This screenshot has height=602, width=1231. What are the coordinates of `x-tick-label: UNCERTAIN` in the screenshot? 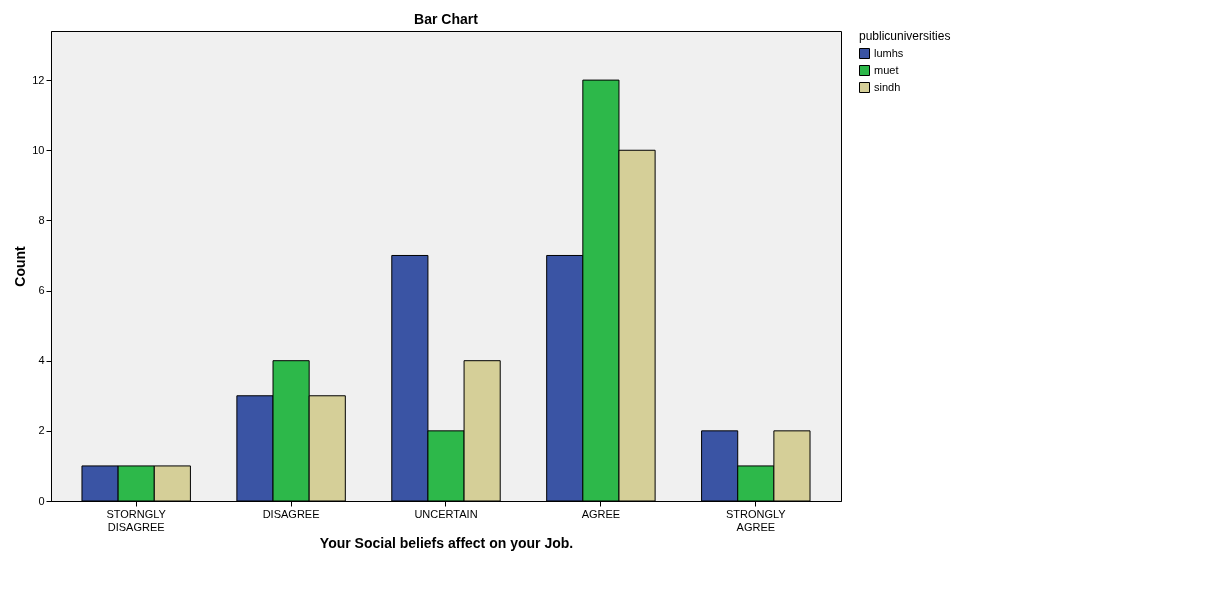 It's located at (446, 513).